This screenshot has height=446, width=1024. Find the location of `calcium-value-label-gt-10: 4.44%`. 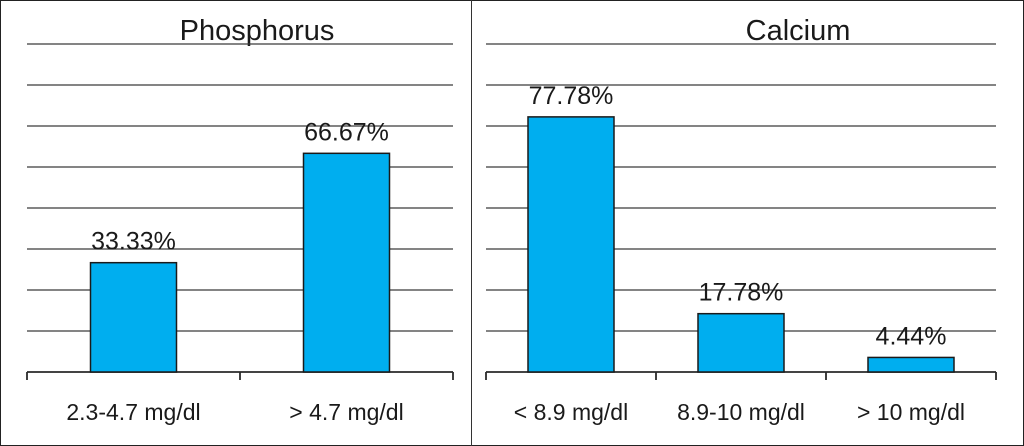

calcium-value-label-gt-10: 4.44% is located at coordinates (911, 336).